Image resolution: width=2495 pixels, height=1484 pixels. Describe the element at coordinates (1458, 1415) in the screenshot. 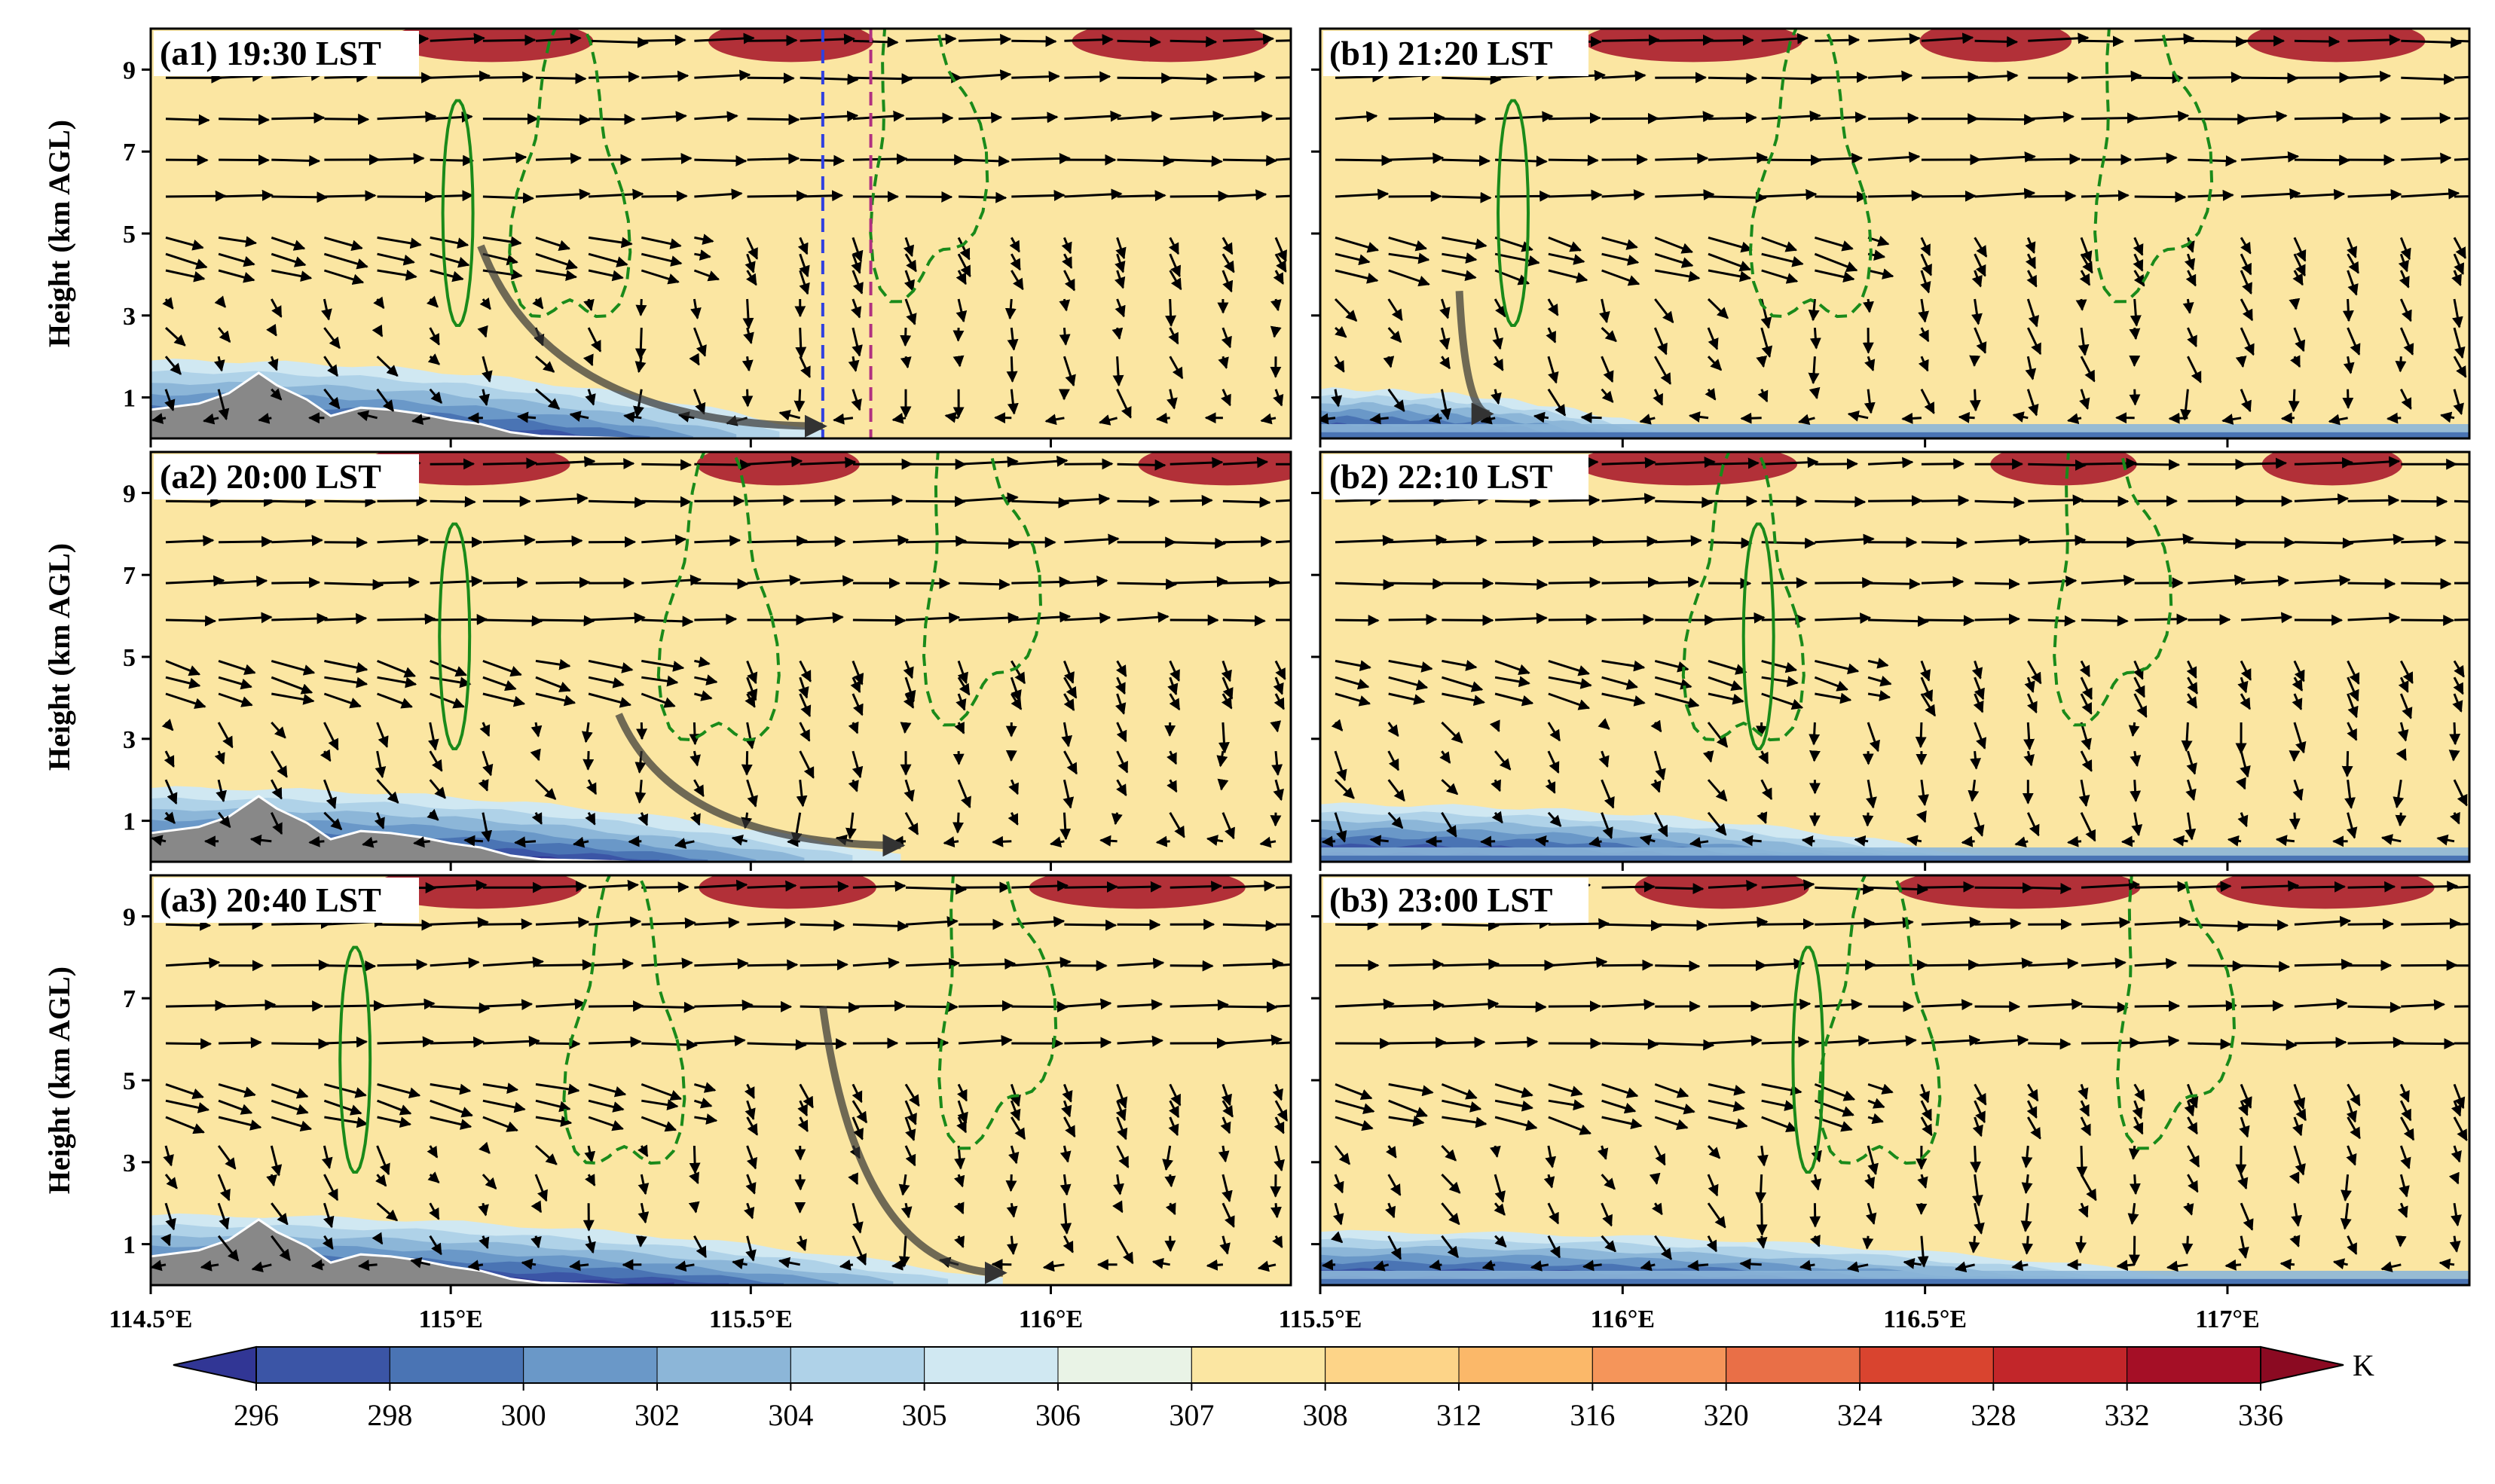

I see `colorbar-tick-label: 312` at that location.